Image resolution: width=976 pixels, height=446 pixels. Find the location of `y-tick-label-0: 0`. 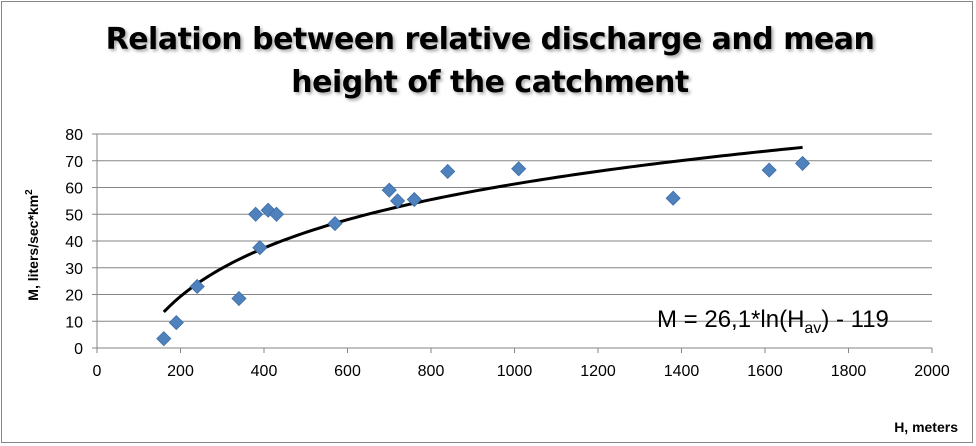

y-tick-label-0: 0 is located at coordinates (78, 349).